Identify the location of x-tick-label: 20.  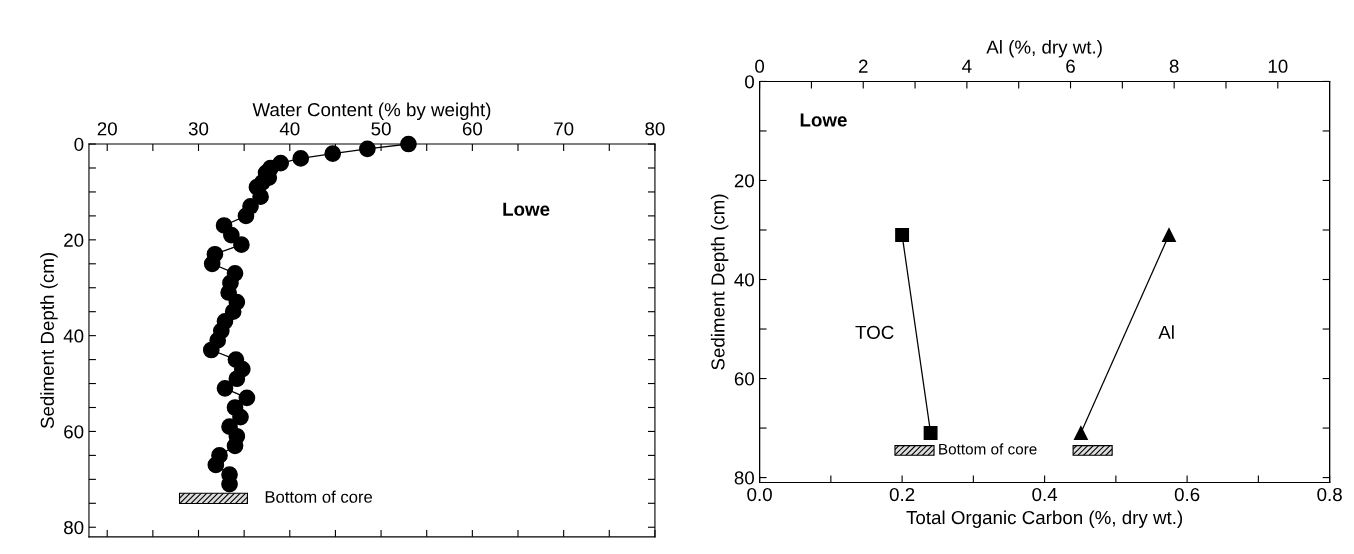
(107, 129).